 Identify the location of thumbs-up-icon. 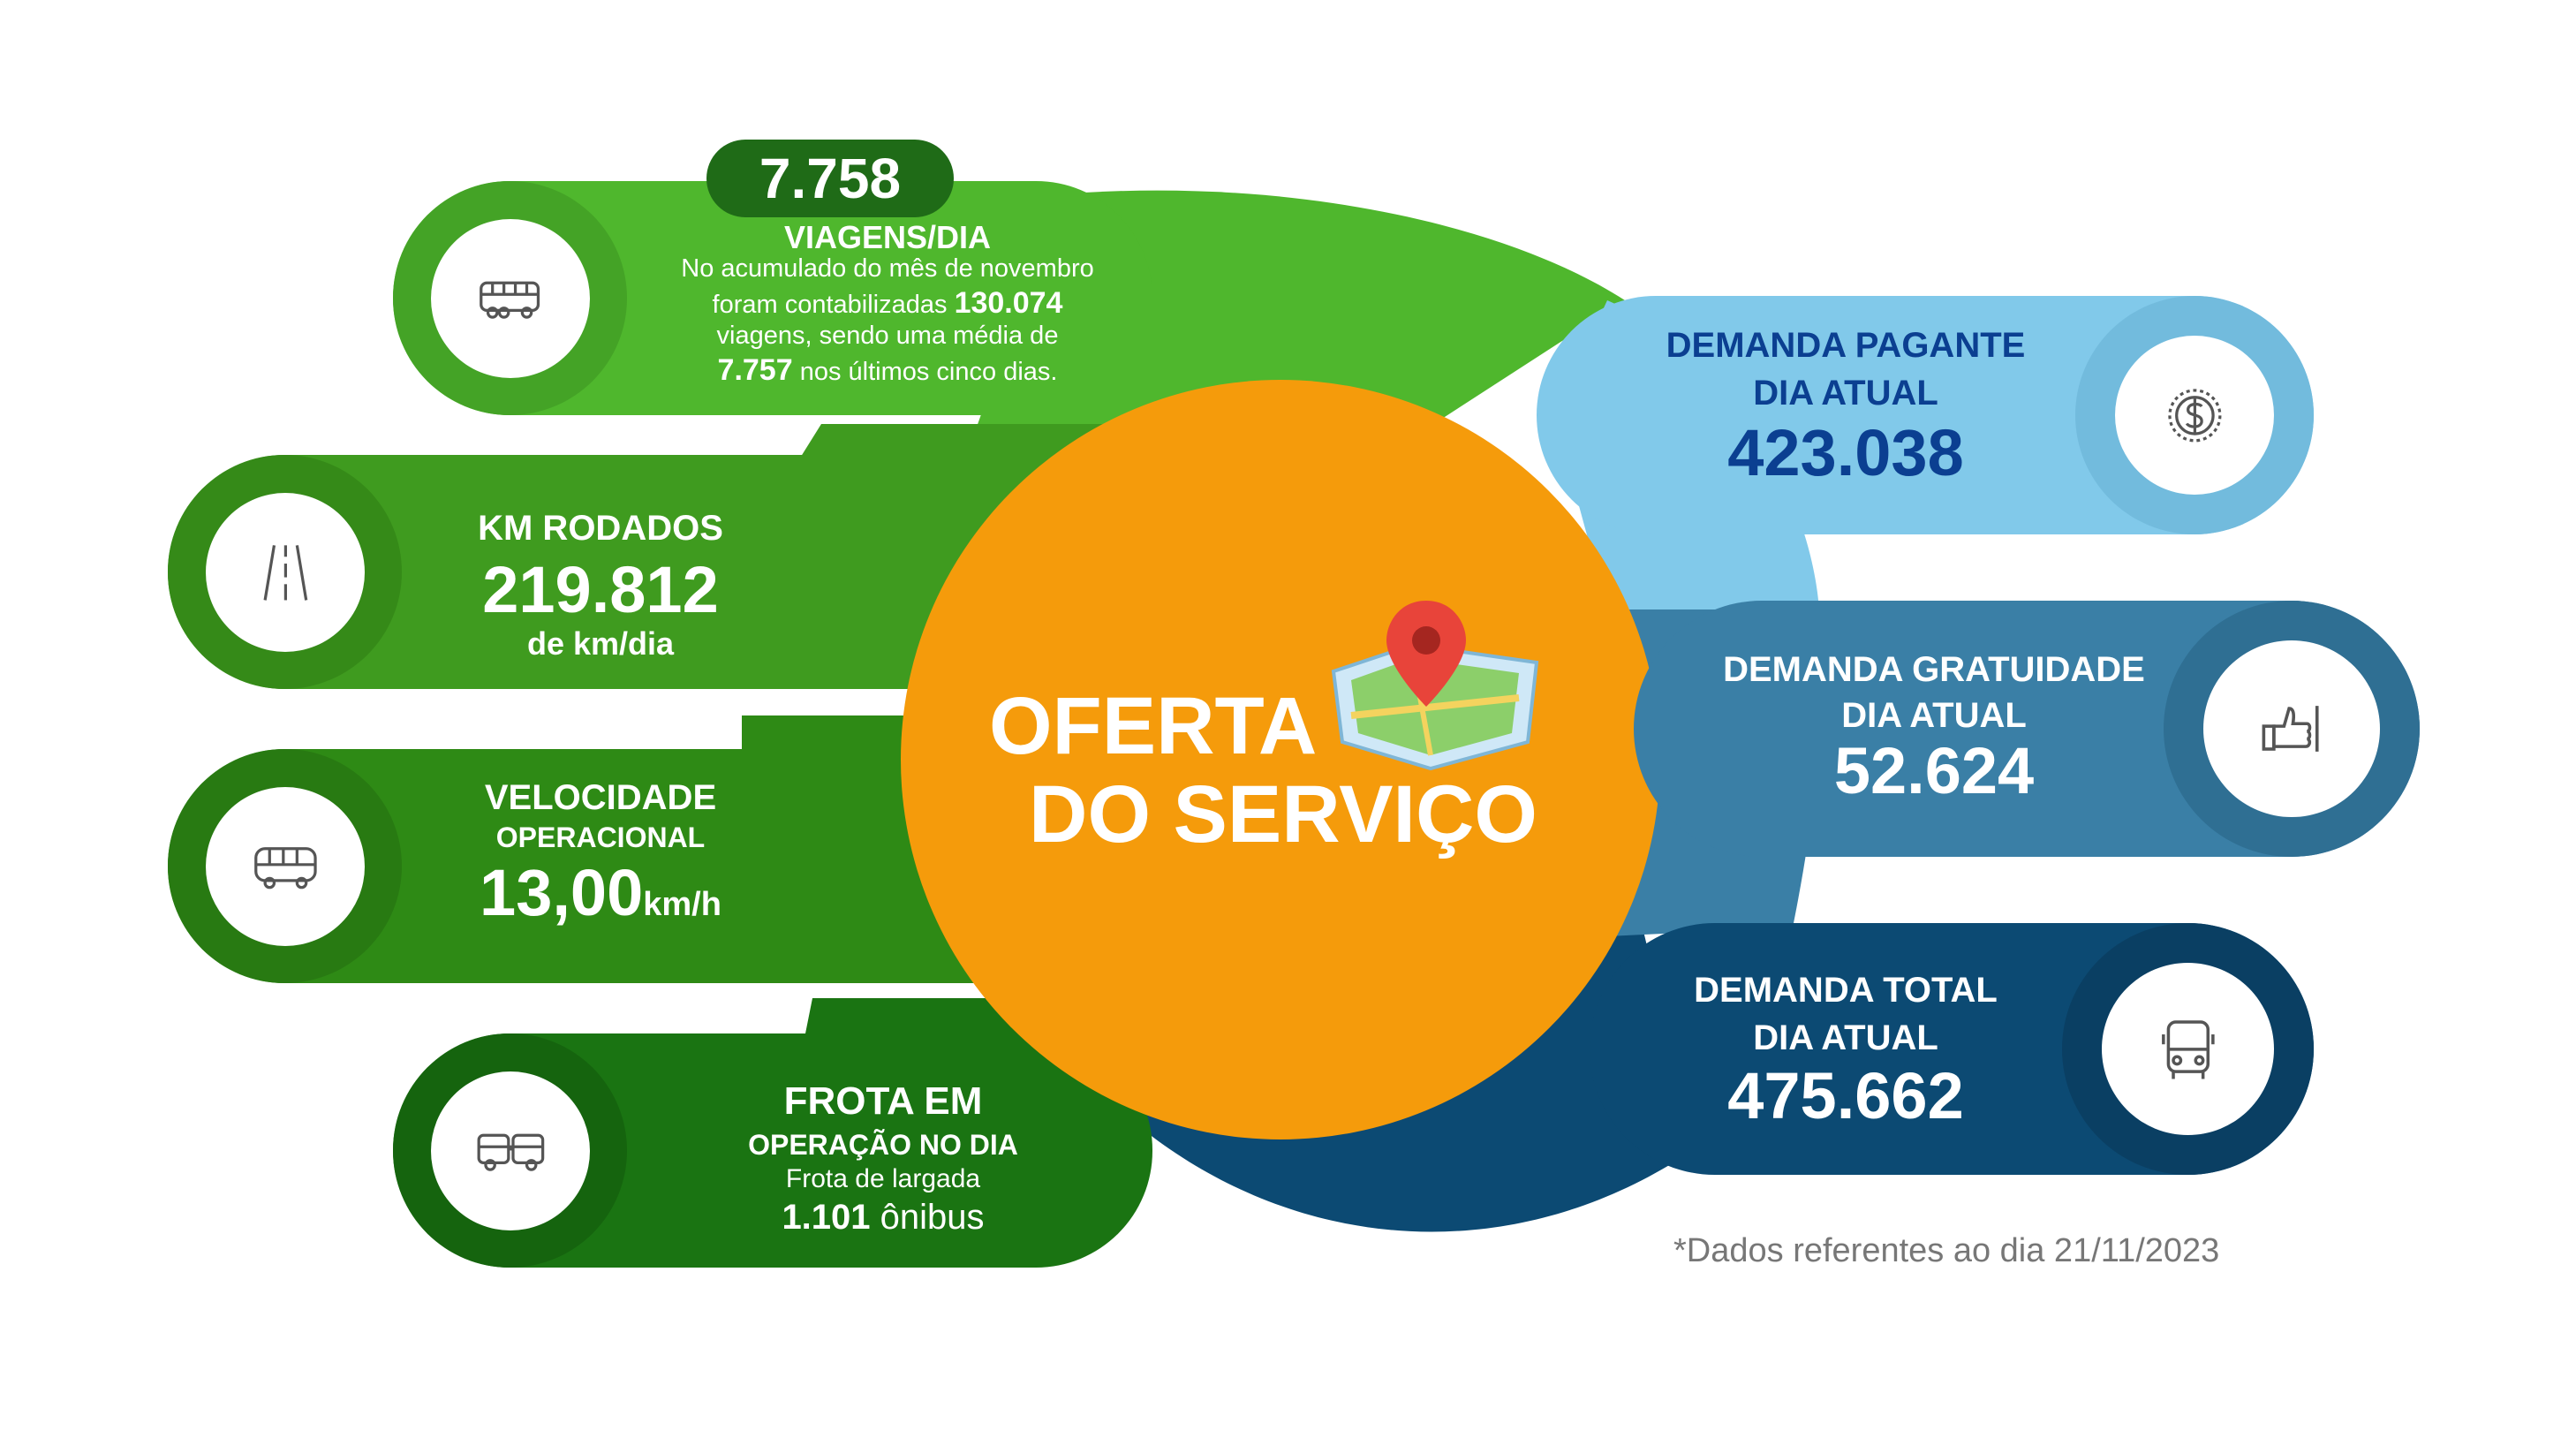
(2290, 729).